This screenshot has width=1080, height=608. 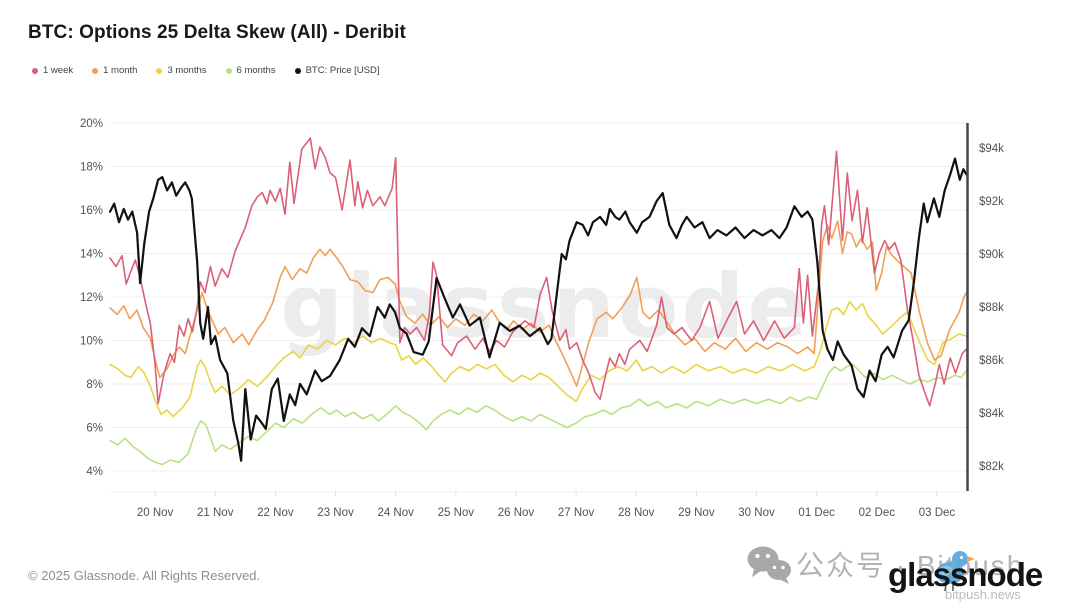 What do you see at coordinates (991, 414) in the screenshot?
I see `y-axis-right-tick-label: $84k` at bounding box center [991, 414].